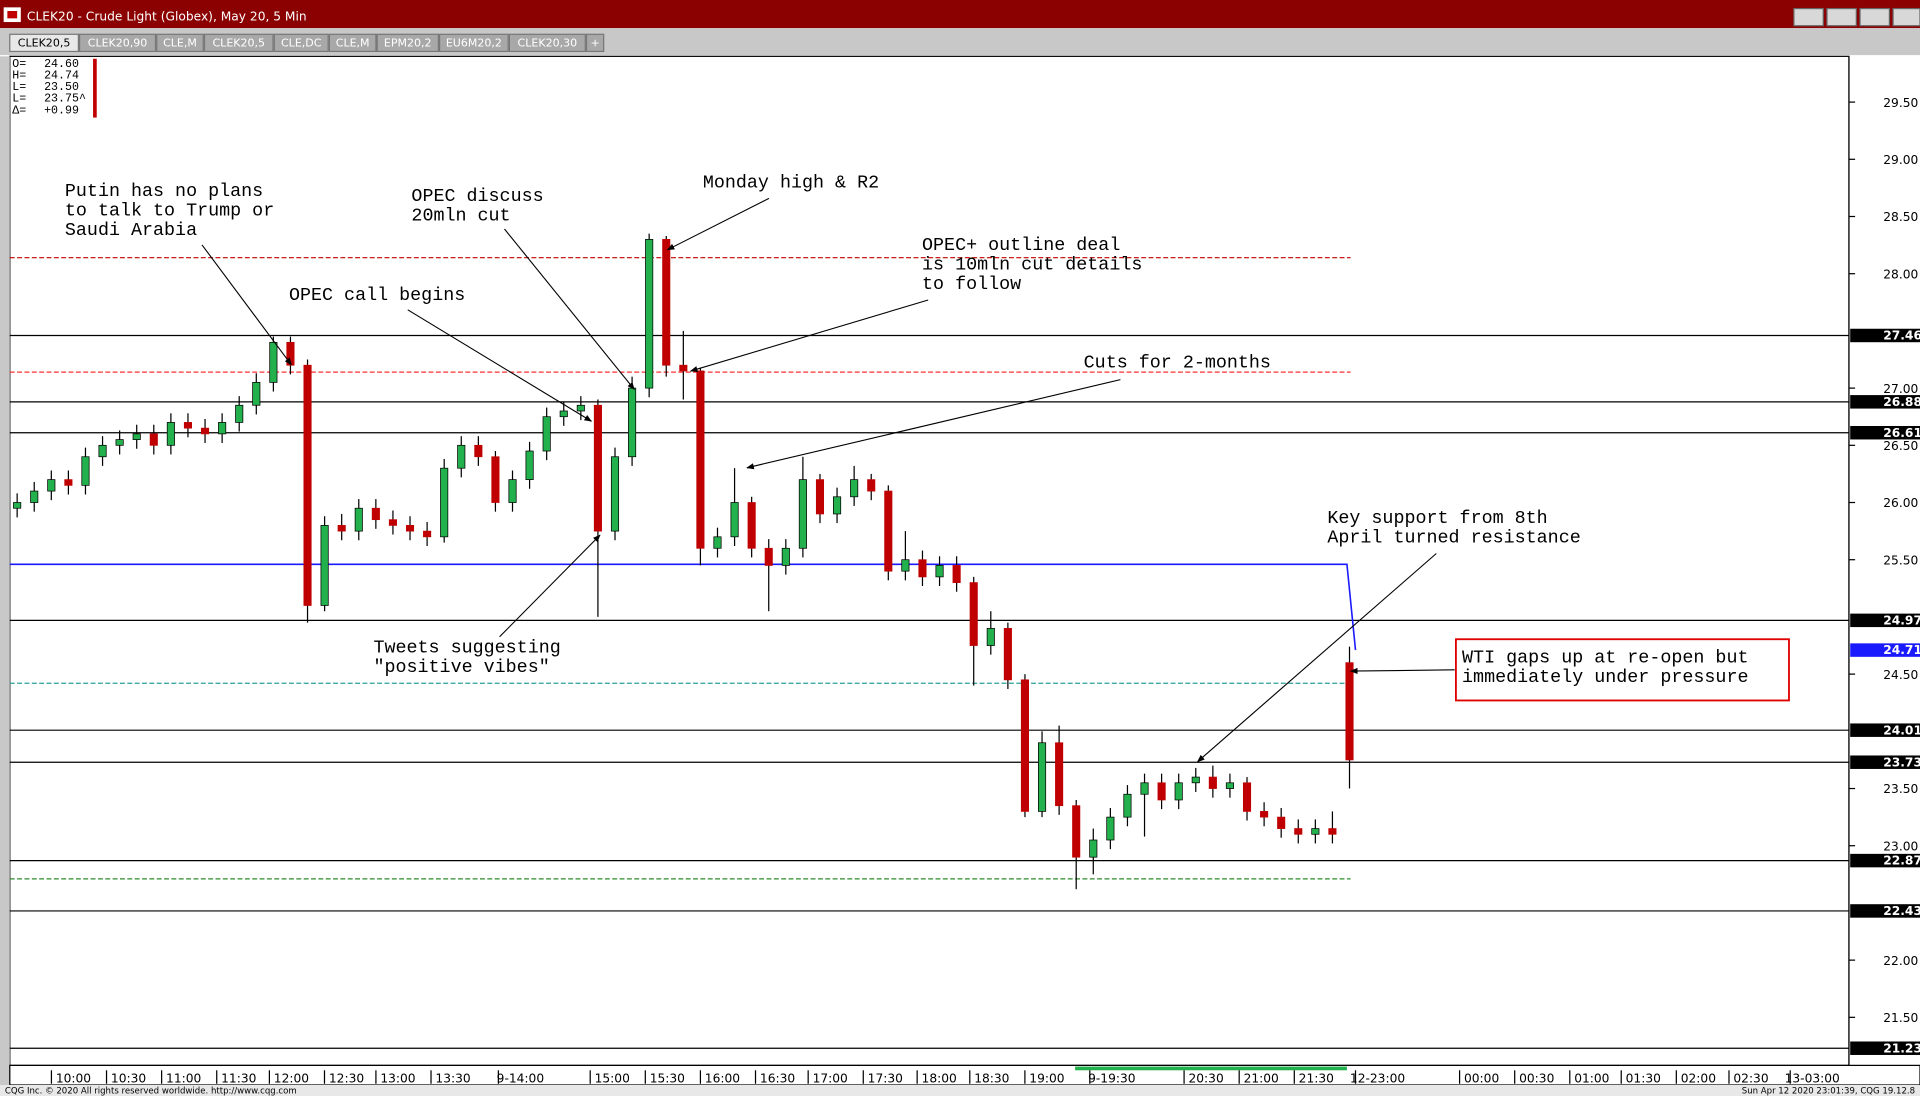  I want to click on tab-label: EPM20,2, so click(408, 42).